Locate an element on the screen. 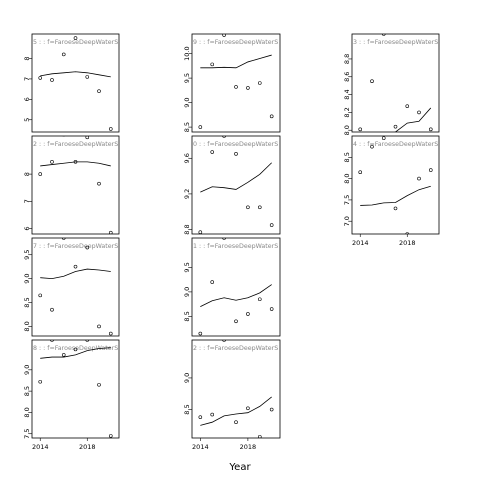  x-axis-title: Year is located at coordinates (239, 467).